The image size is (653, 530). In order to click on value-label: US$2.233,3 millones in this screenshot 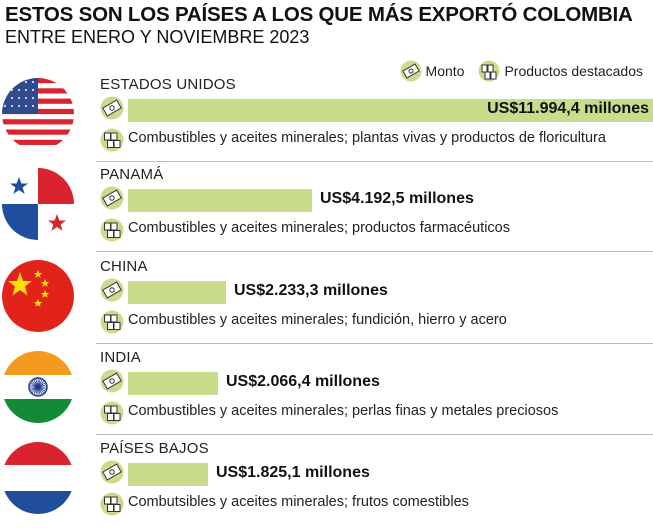, I will do `click(311, 290)`.